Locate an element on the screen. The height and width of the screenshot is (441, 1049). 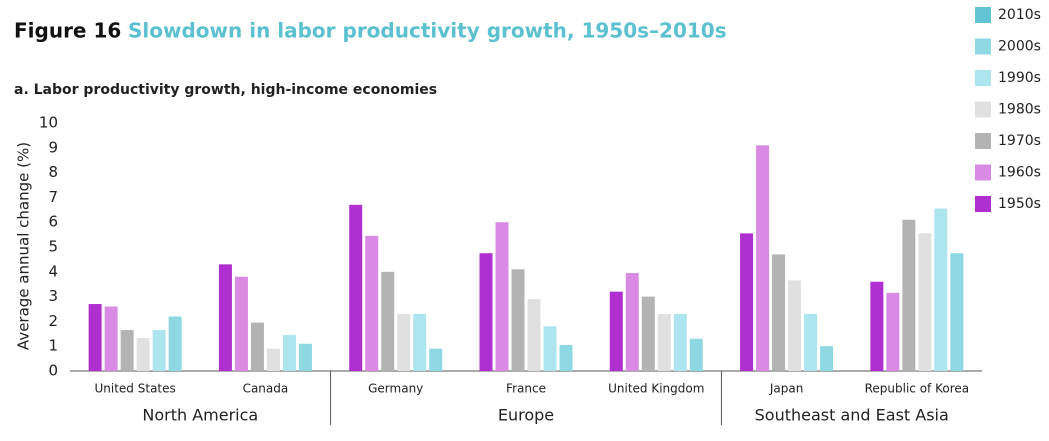
y-tick-label: 4 is located at coordinates (53, 271).